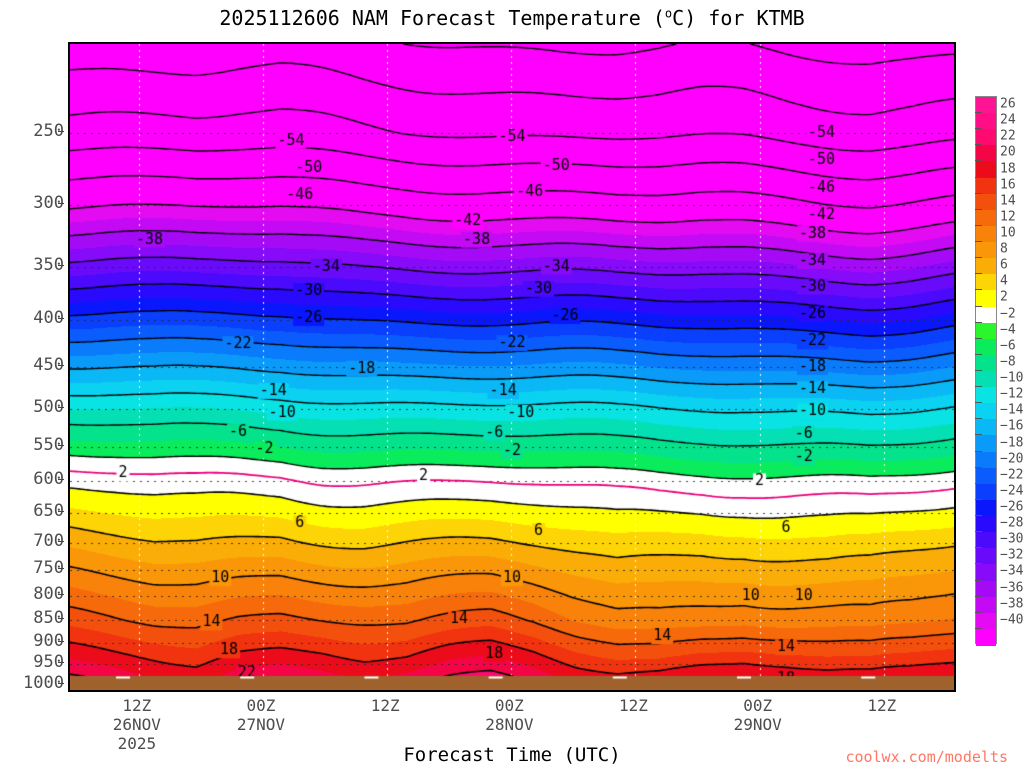  Describe the element at coordinates (1012, 475) in the screenshot. I see `colorbar-tick-label: −22` at that location.